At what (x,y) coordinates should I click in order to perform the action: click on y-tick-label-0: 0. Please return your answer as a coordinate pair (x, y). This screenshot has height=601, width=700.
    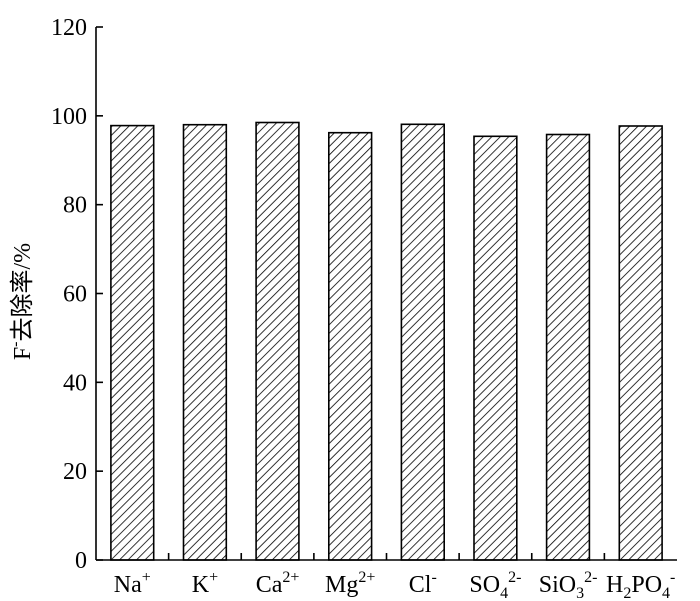
    Looking at the image, I should click on (81, 561).